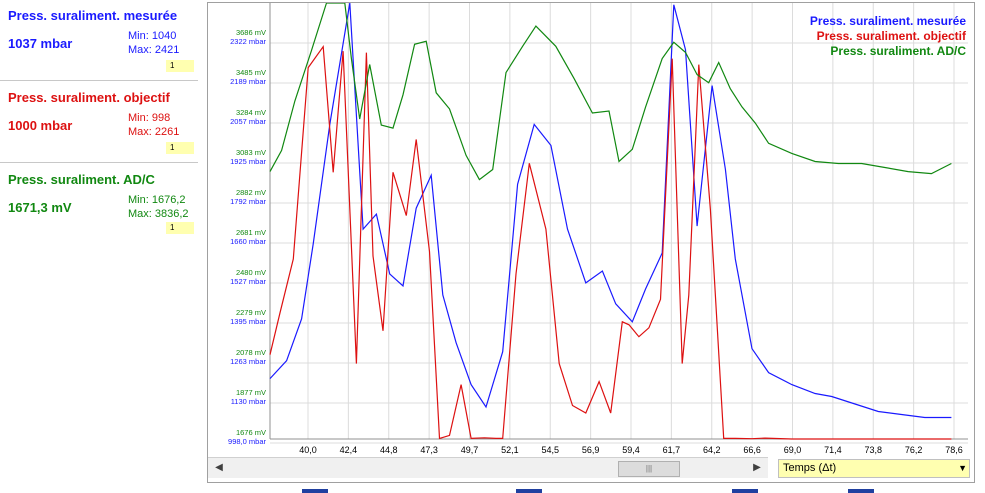  I want to click on signal-value: 1671,3 mV, so click(40, 207).